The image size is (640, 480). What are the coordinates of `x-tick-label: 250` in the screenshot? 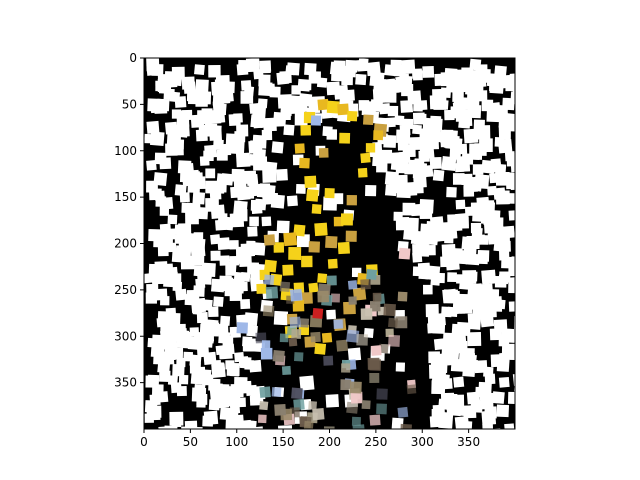 It's located at (375, 442).